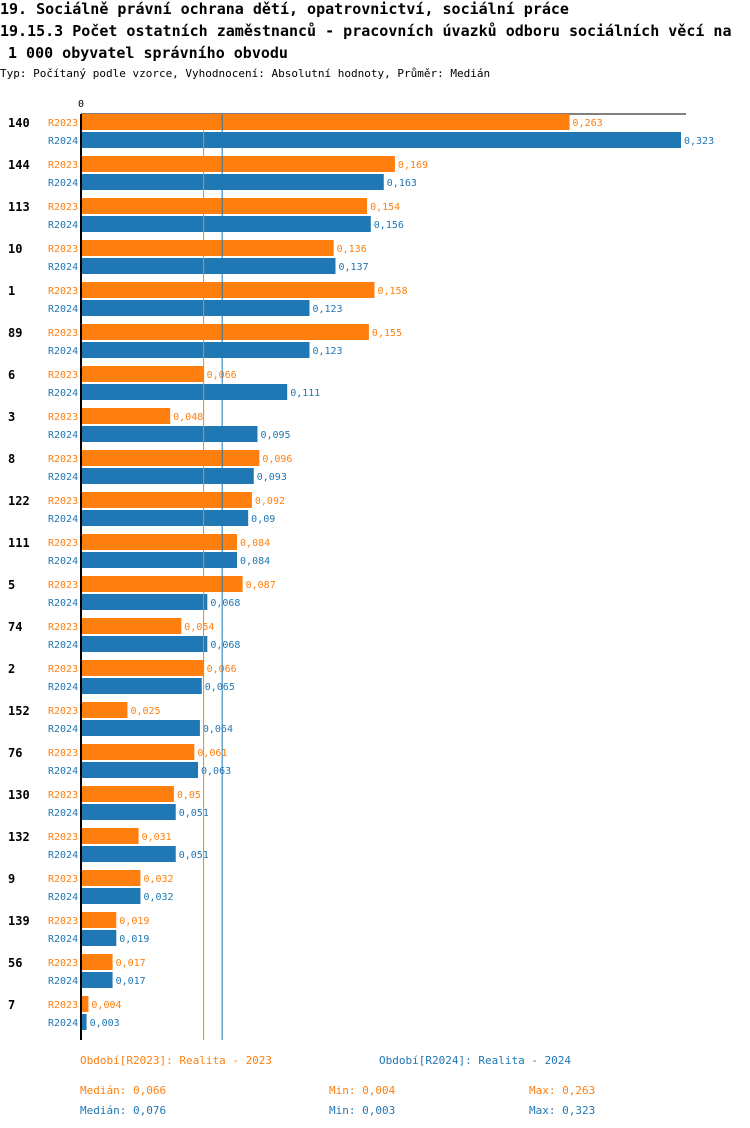 The width and height of the screenshot is (750, 1128). What do you see at coordinates (11, 417) in the screenshot?
I see `category-label: 3` at bounding box center [11, 417].